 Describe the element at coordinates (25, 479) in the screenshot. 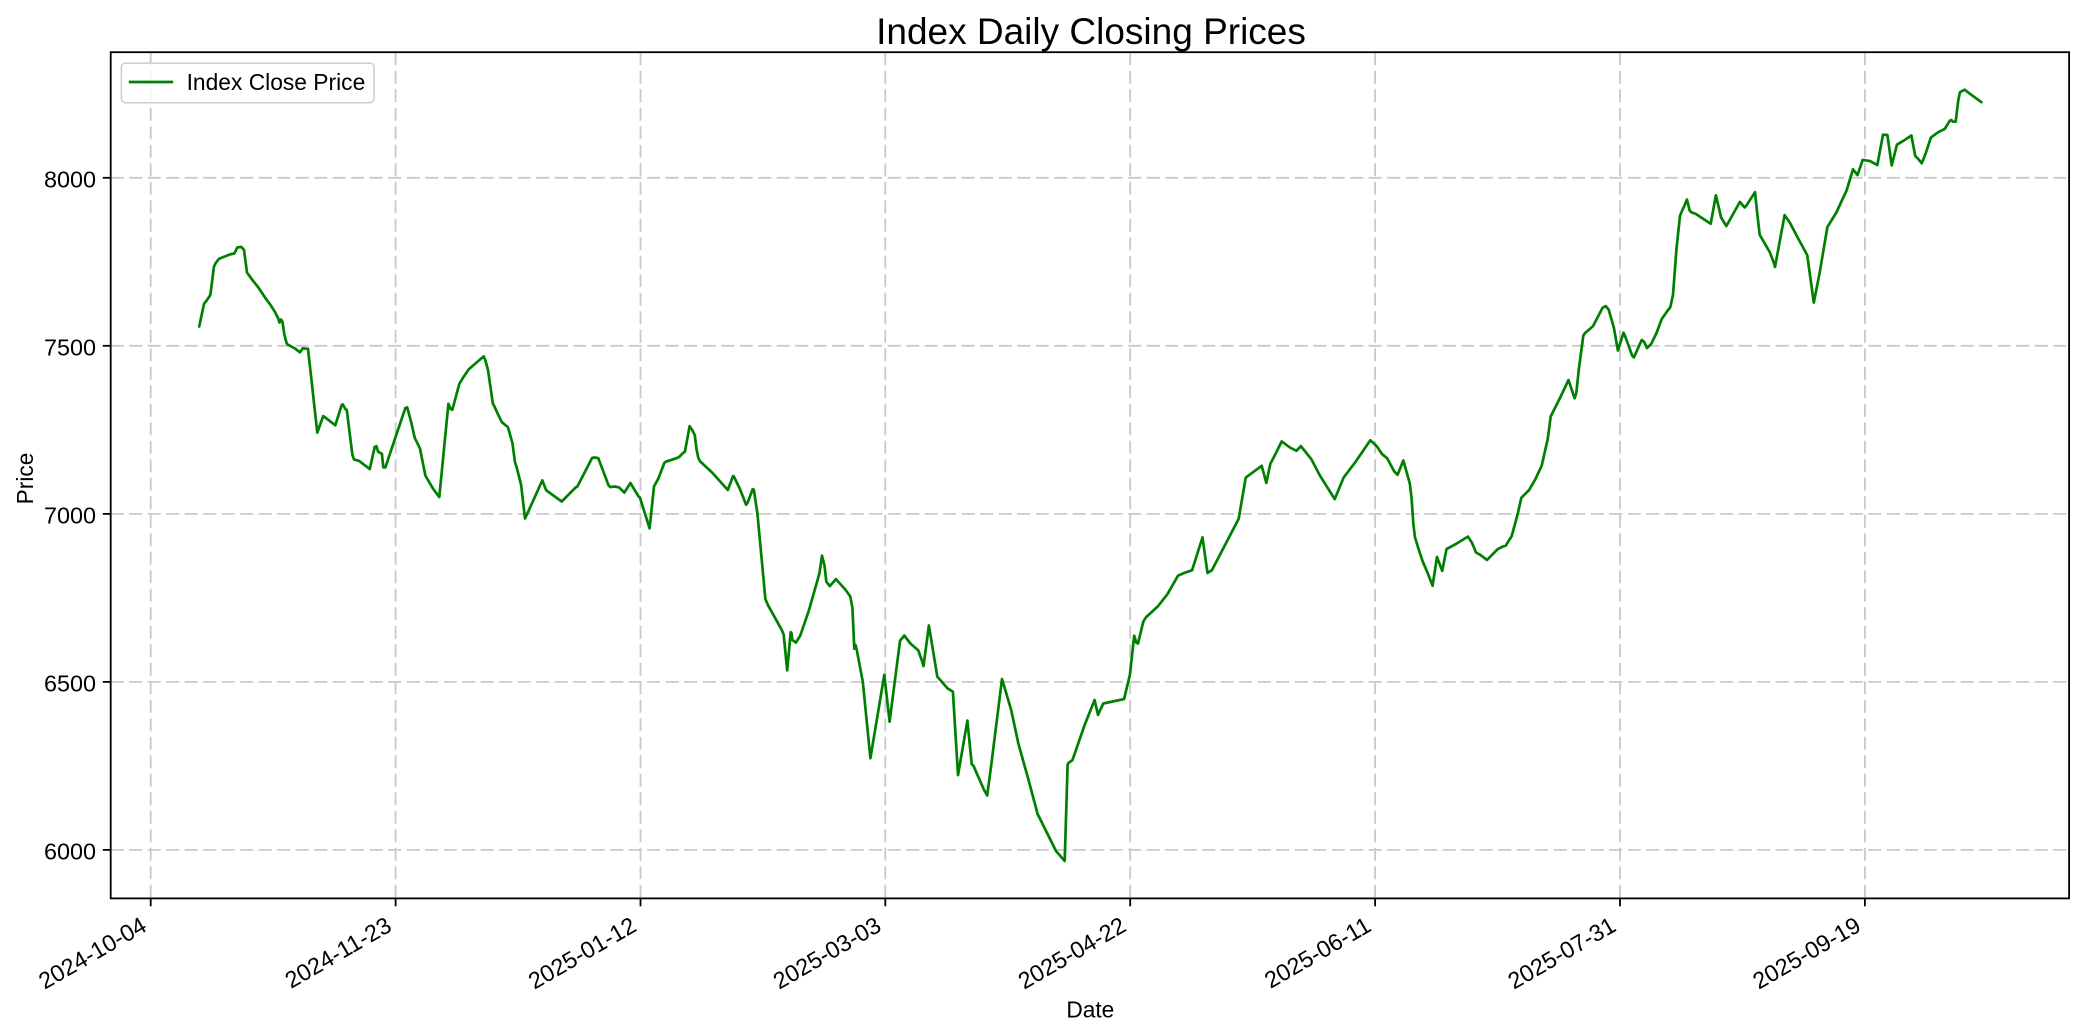

I see `svg-text: Price` at that location.